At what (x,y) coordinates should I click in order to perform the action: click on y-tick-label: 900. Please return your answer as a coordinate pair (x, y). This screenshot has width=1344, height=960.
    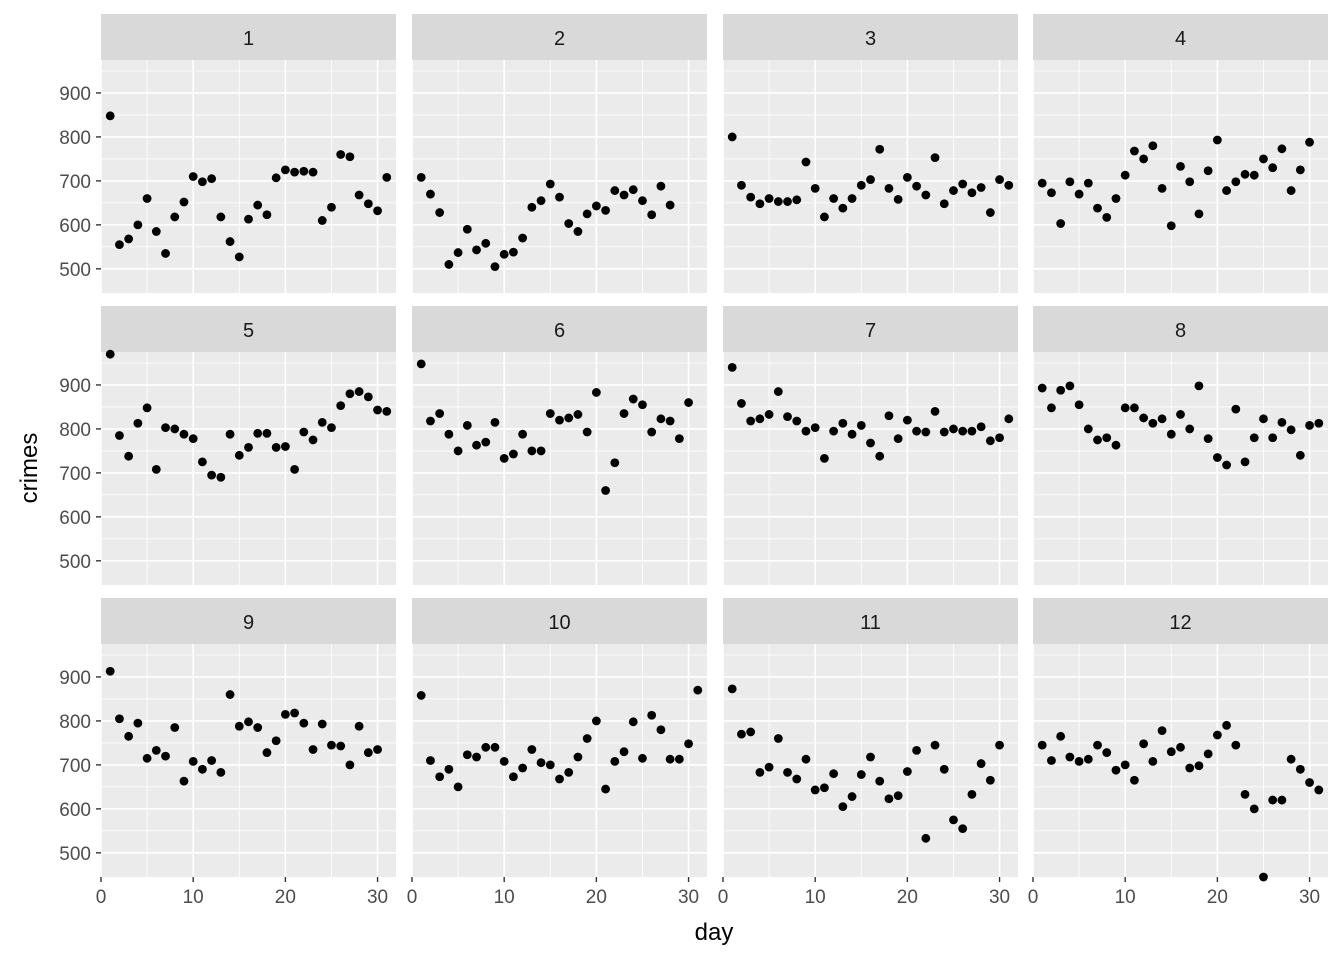
    Looking at the image, I should click on (75, 678).